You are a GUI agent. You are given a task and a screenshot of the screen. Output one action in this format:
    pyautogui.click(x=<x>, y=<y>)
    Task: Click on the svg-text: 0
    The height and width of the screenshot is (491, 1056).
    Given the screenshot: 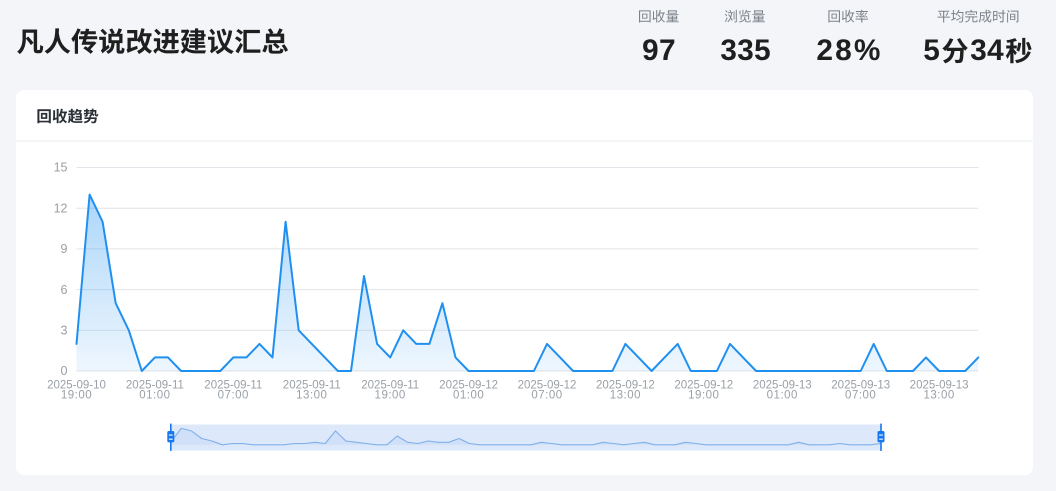 What is the action you would take?
    pyautogui.click(x=64, y=371)
    